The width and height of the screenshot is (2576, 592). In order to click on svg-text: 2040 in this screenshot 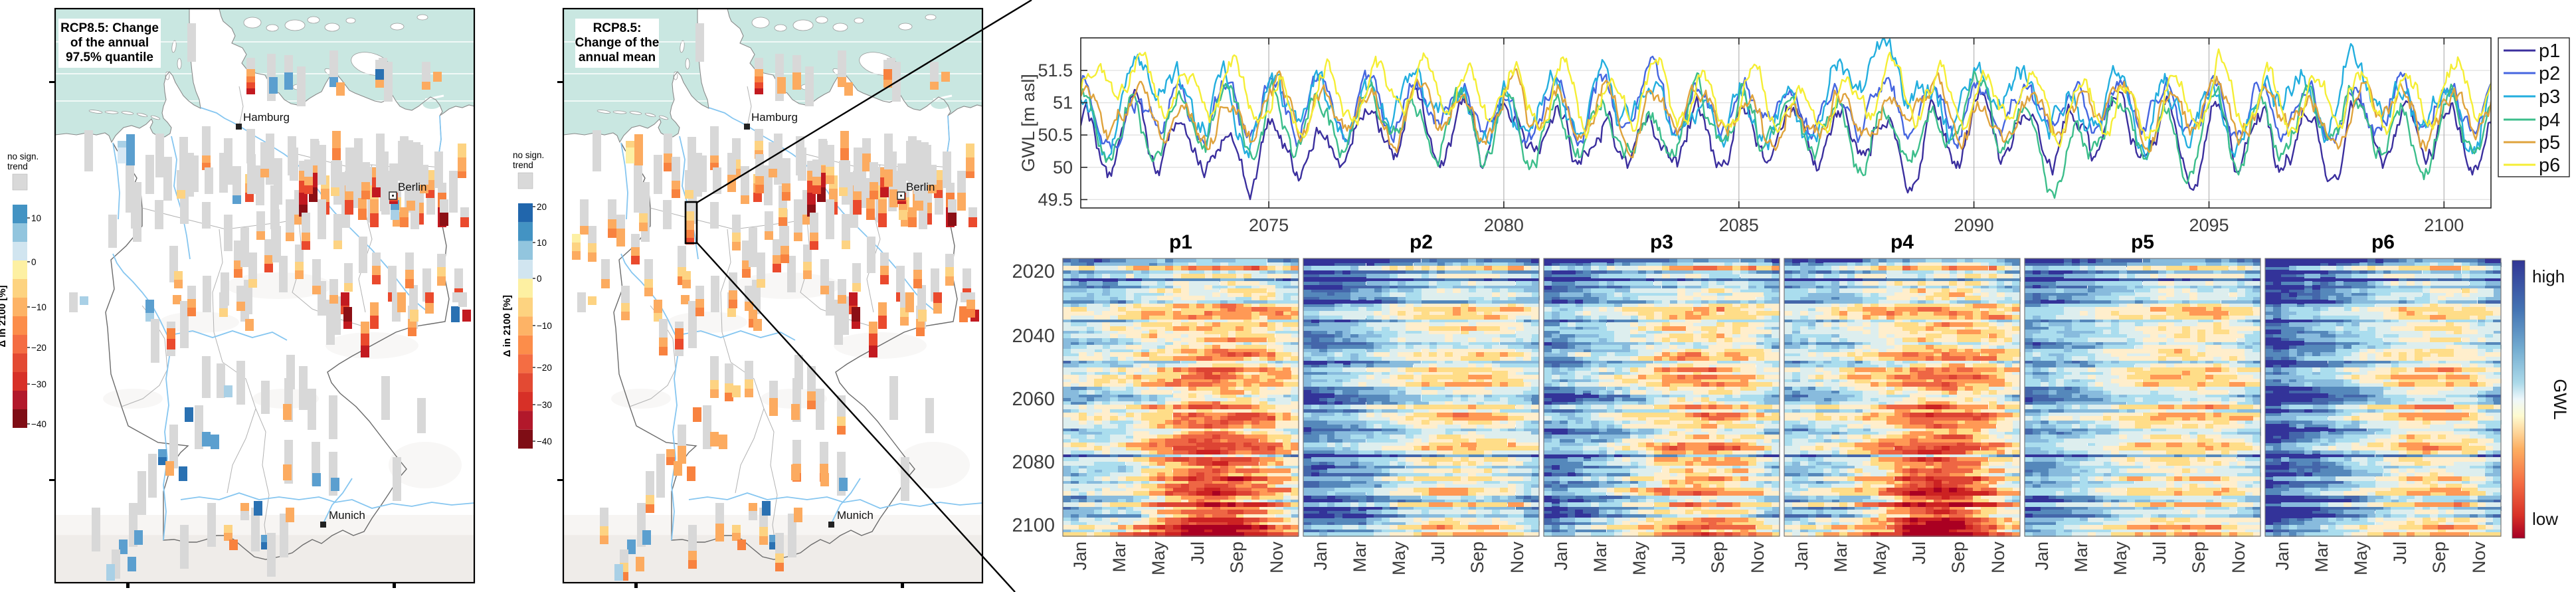, I will do `click(1033, 336)`.